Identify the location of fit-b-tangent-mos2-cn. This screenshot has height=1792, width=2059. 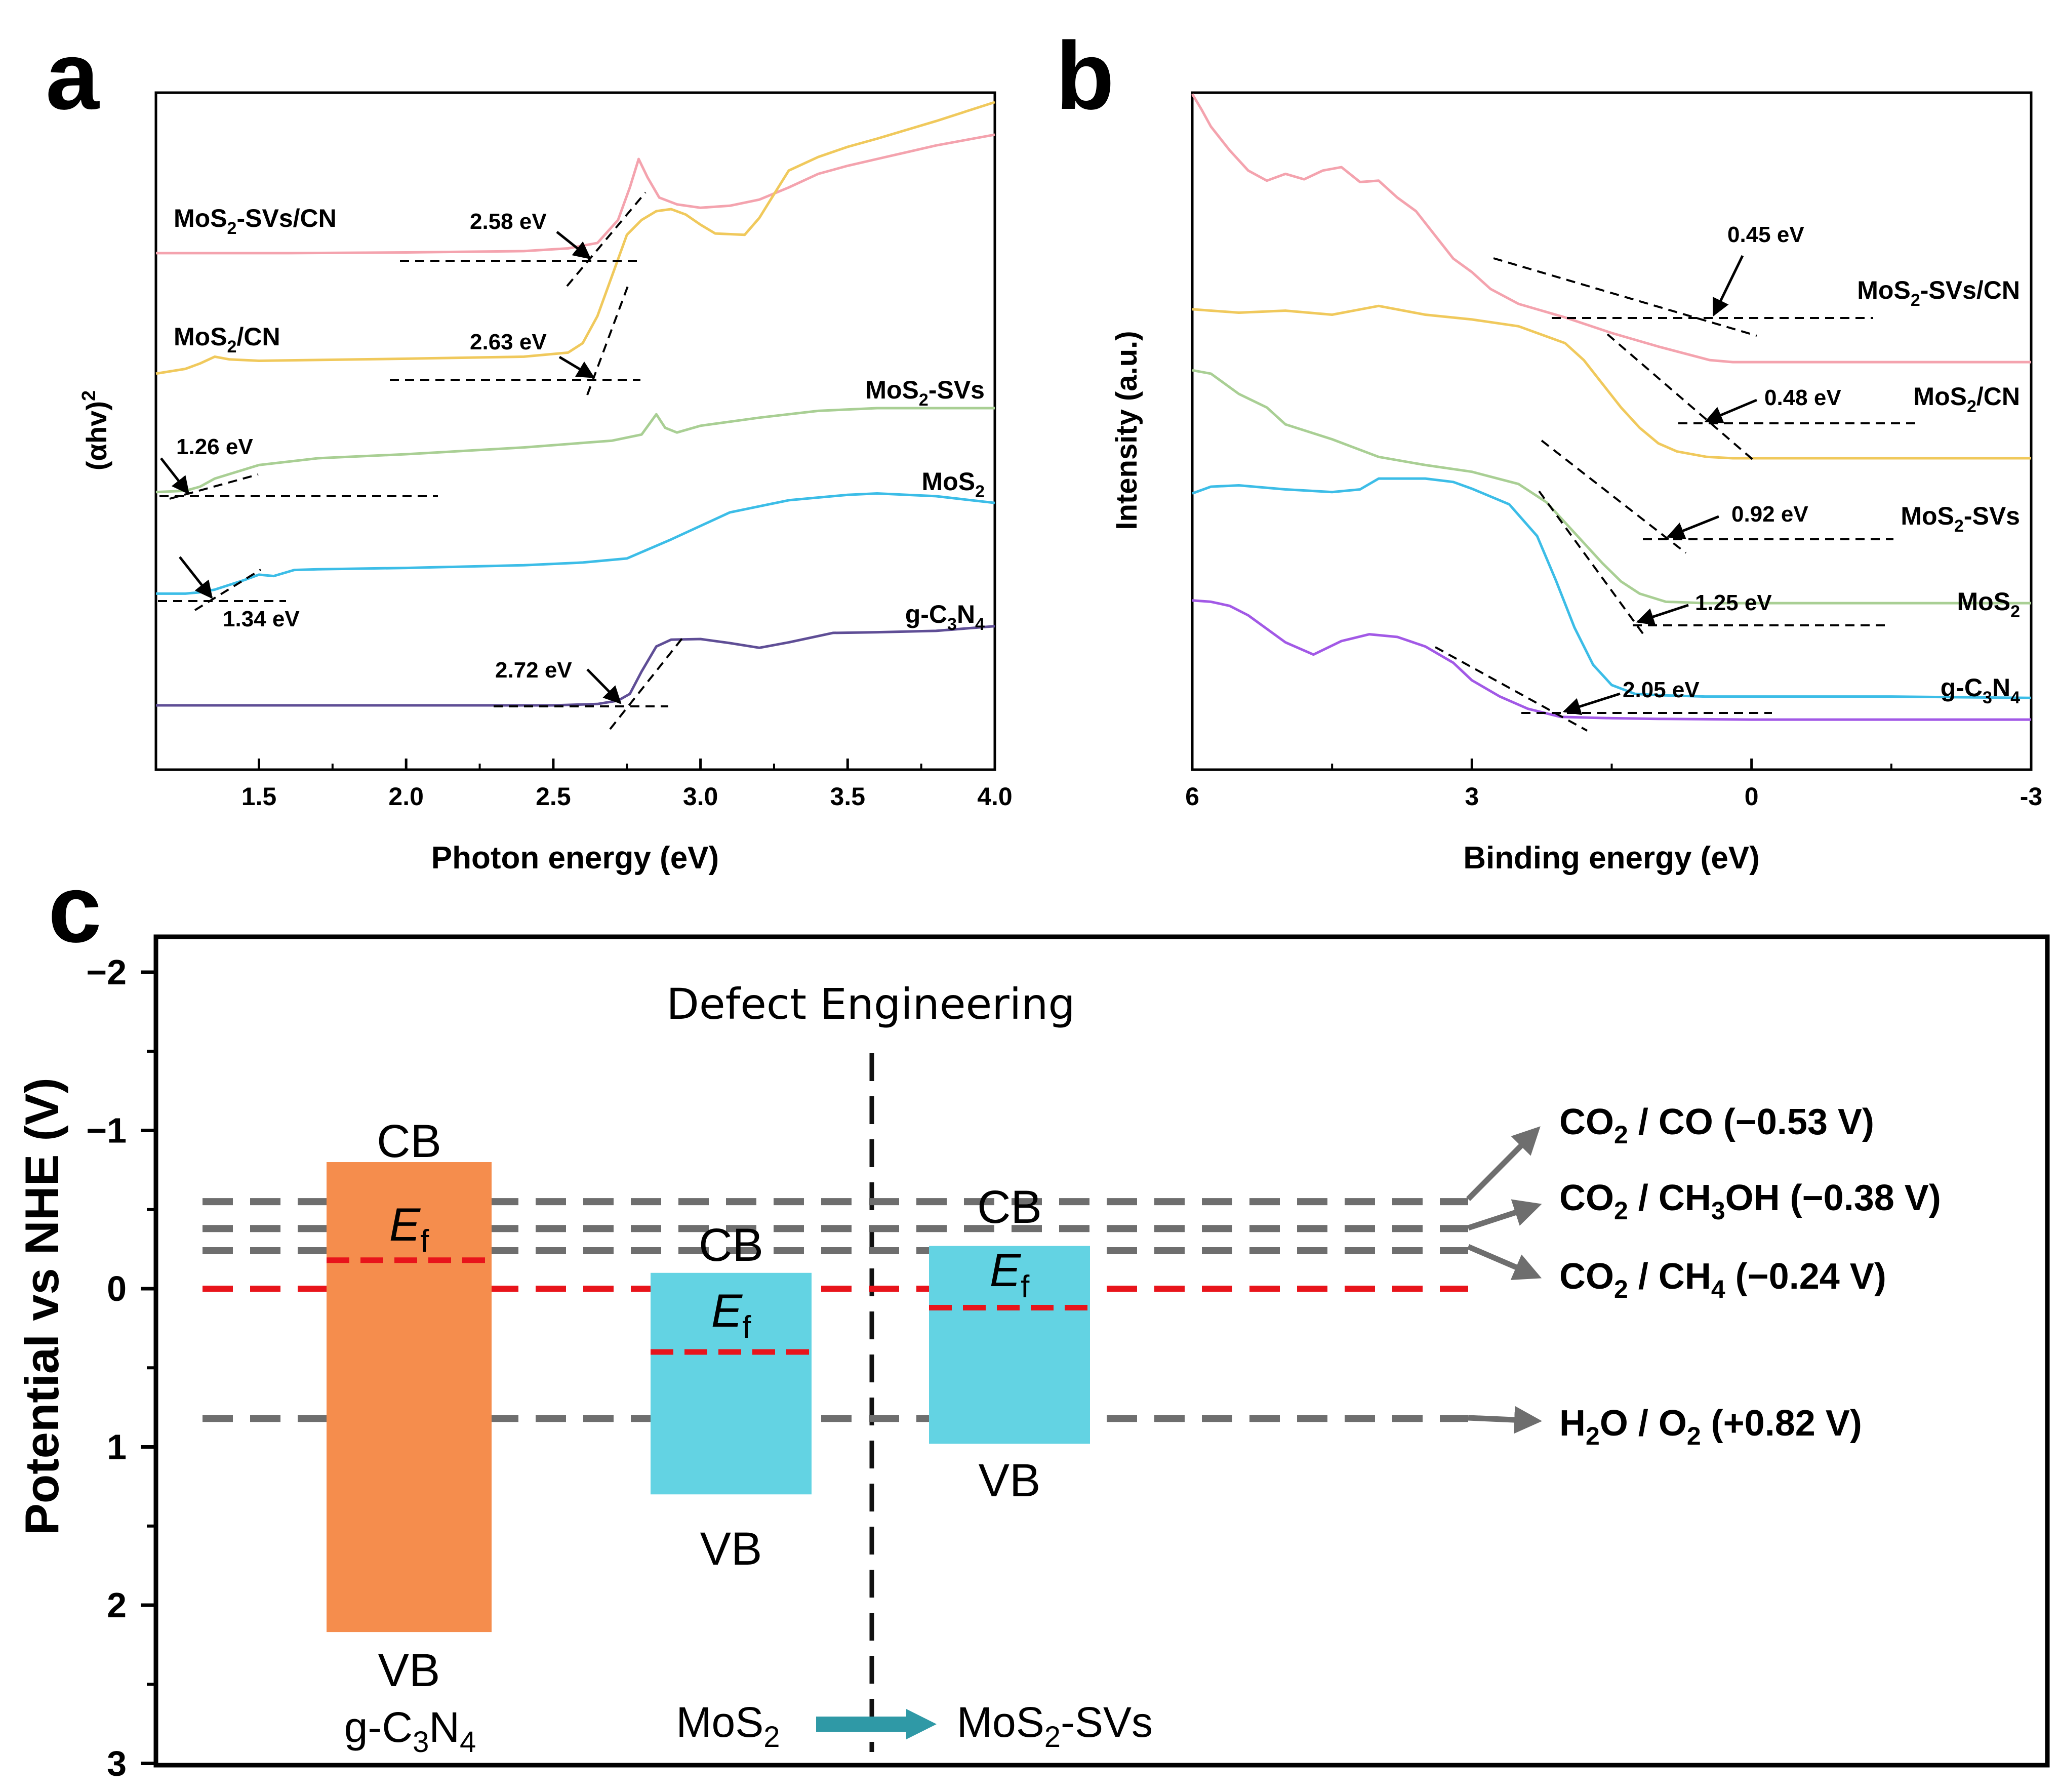
(1680, 397).